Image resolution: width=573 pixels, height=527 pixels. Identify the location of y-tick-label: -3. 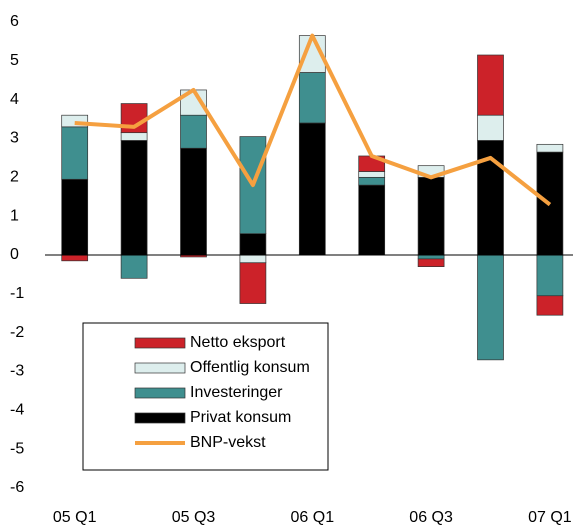
(17, 371).